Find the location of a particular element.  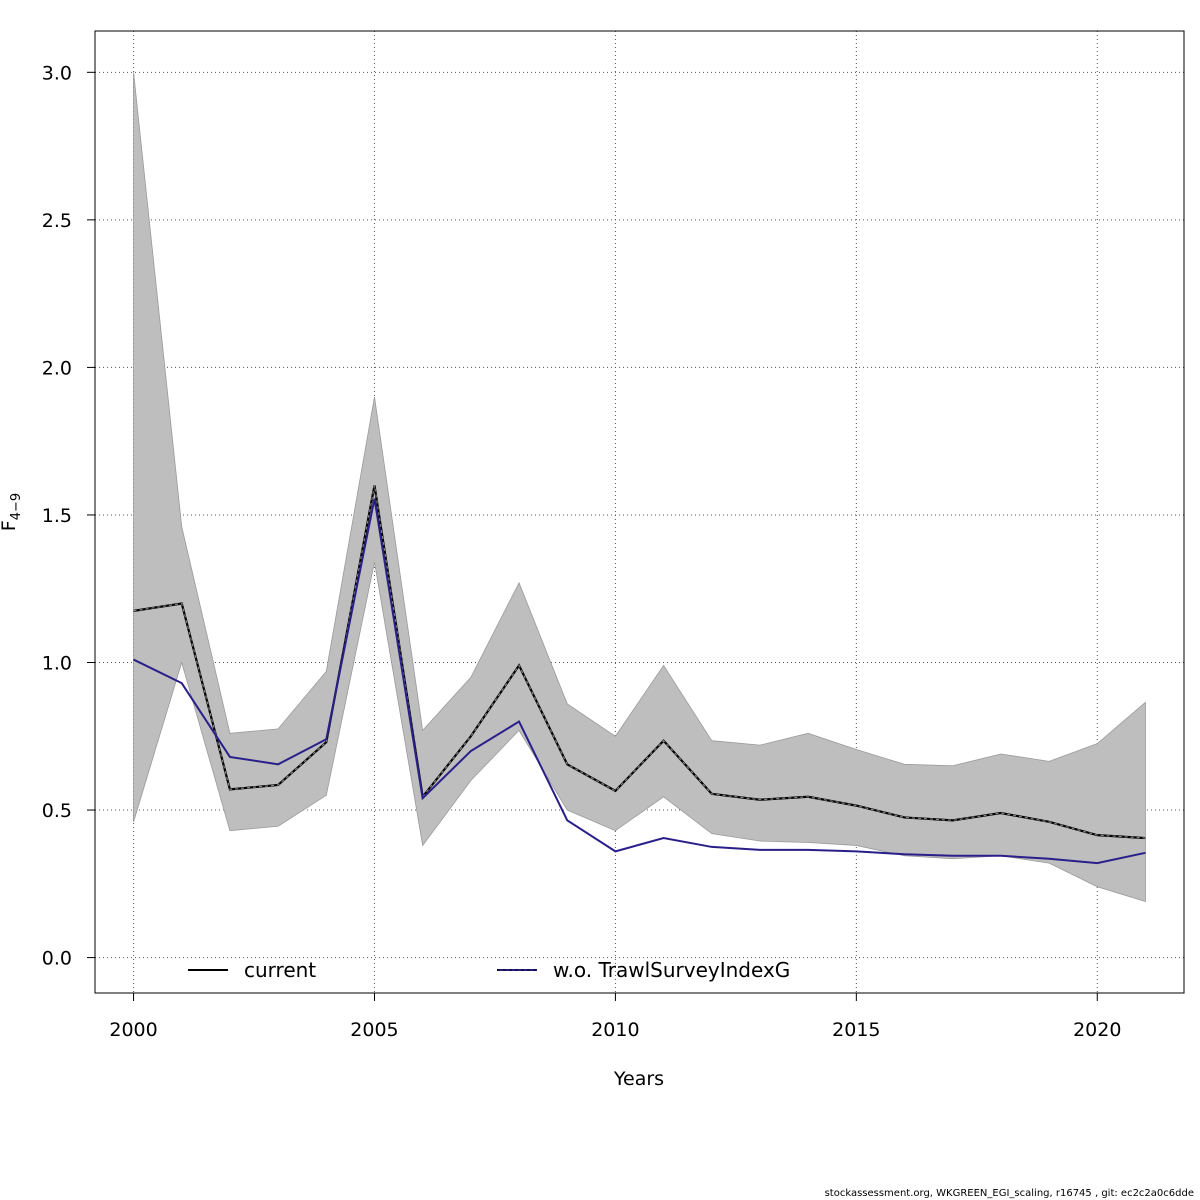

y-tick-label: 2.0 is located at coordinates (57, 368).